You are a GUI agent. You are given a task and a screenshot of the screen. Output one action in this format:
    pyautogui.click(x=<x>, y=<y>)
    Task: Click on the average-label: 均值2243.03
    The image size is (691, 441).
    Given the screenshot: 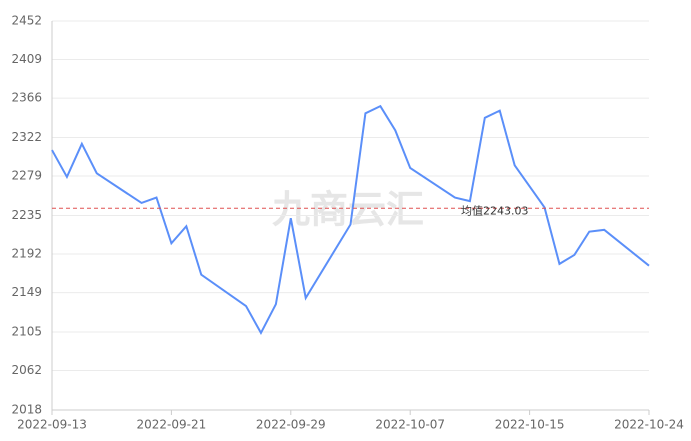 What is the action you would take?
    pyautogui.click(x=495, y=210)
    